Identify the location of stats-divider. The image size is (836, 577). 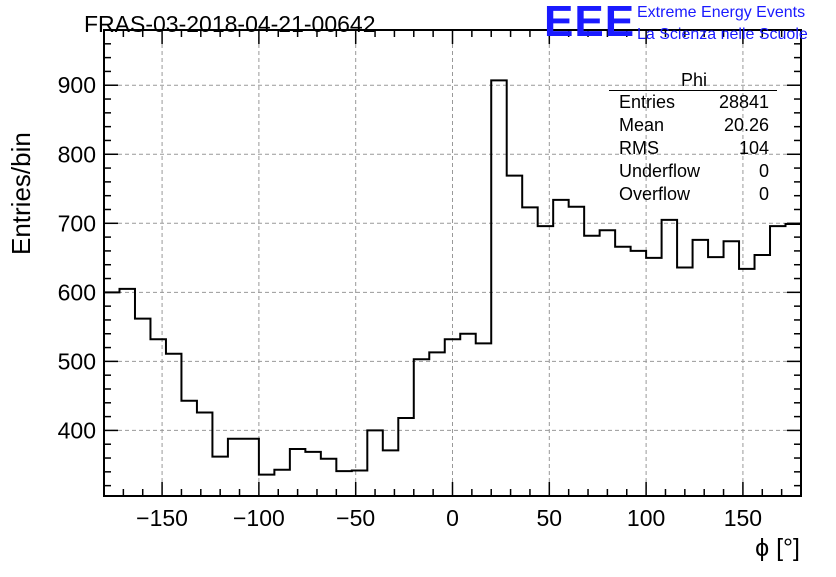
(693, 90).